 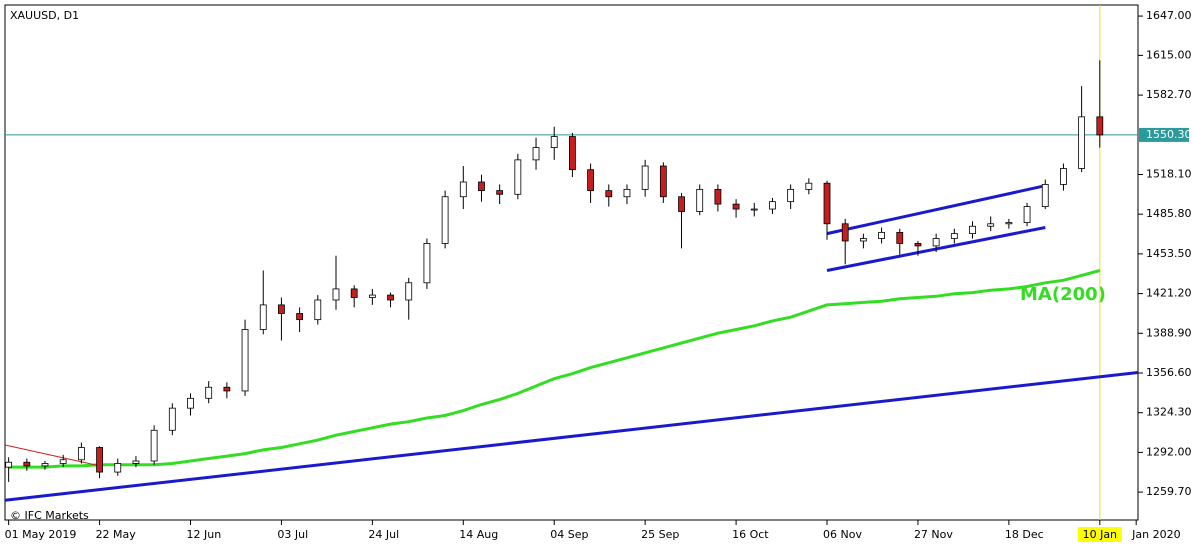 What do you see at coordinates (1169, 332) in the screenshot?
I see `y-tick-label: 1388.90` at bounding box center [1169, 332].